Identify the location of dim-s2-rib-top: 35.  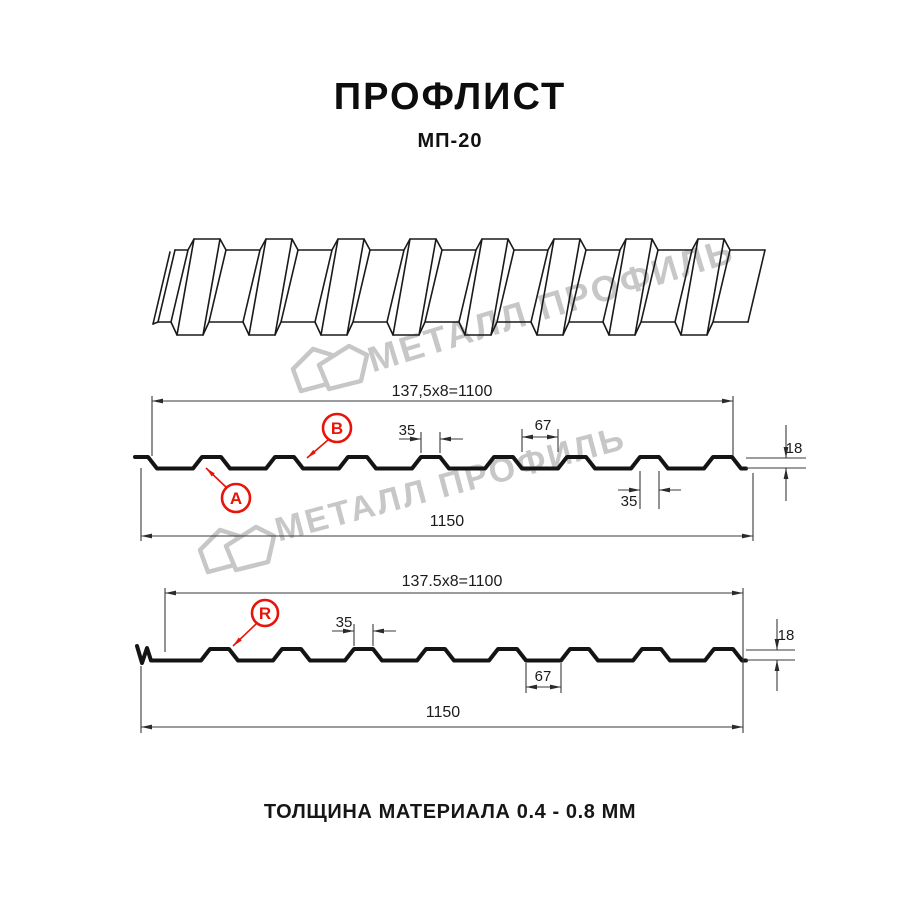
(344, 622).